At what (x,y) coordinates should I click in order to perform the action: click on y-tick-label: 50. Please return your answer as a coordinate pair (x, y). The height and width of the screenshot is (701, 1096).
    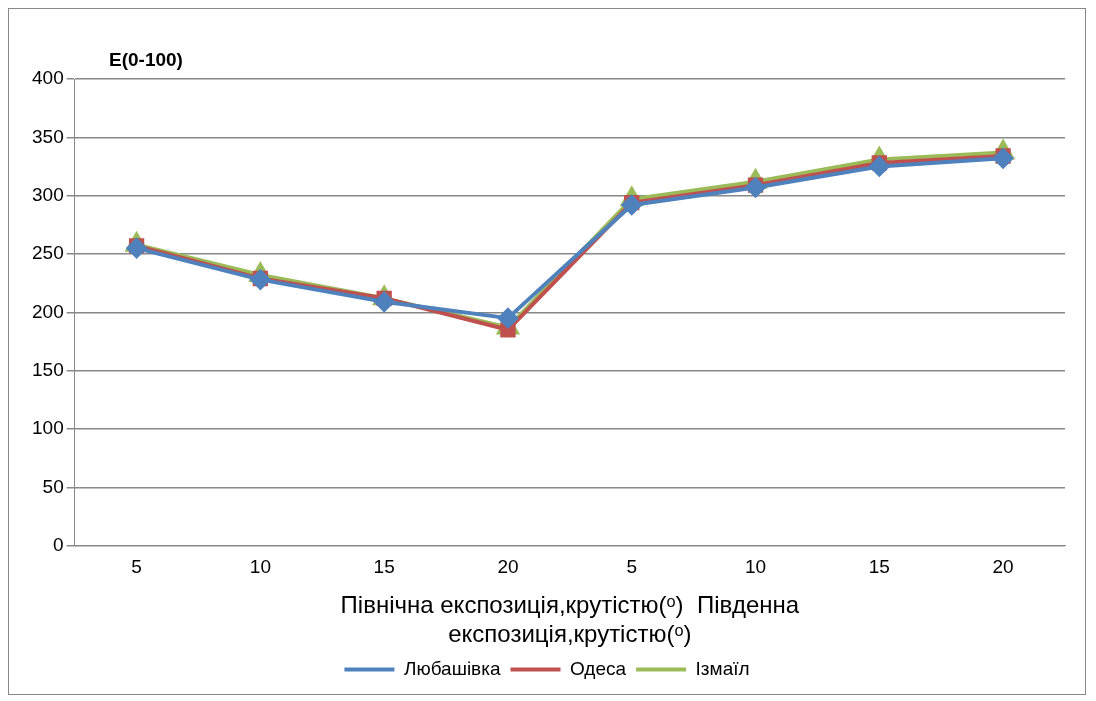
    Looking at the image, I should click on (53, 486).